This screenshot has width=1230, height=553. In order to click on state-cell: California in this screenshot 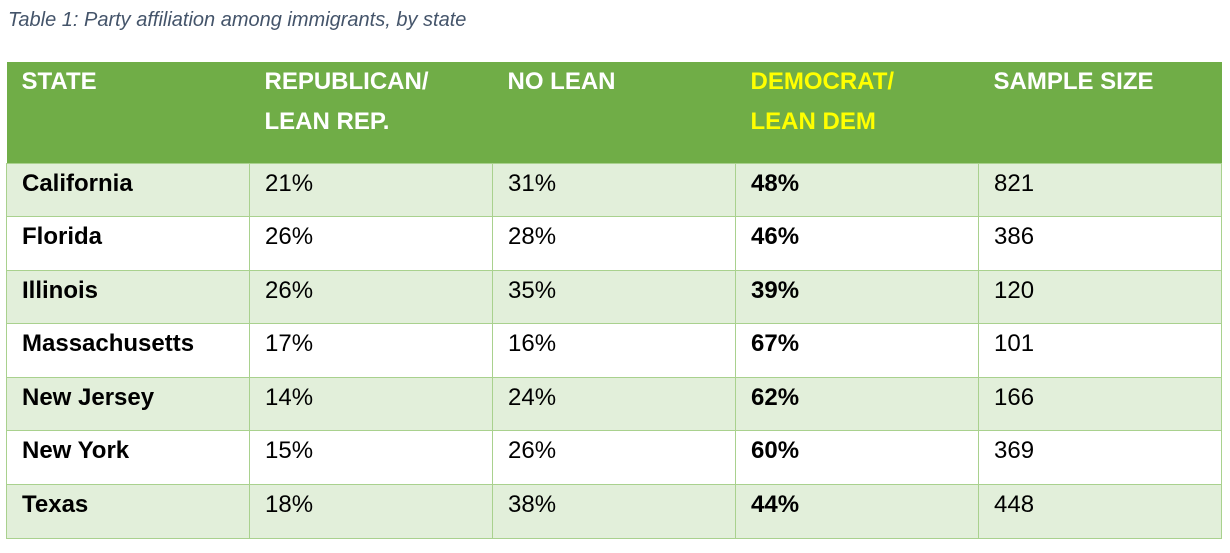, I will do `click(128, 190)`.